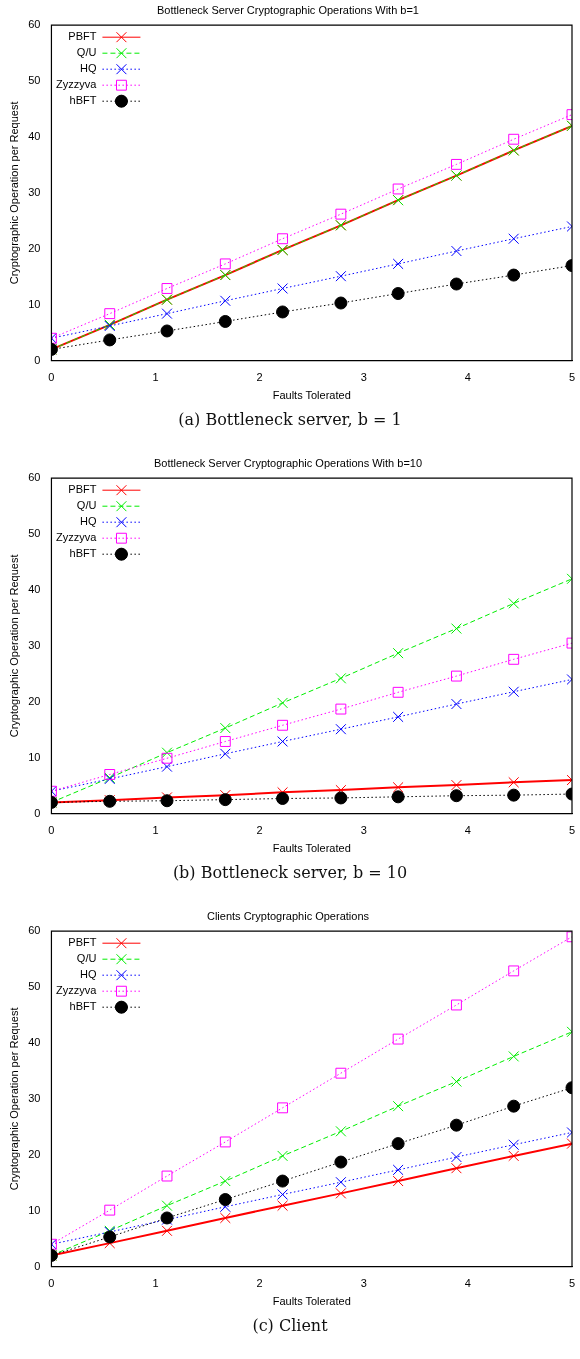 The width and height of the screenshot is (580, 1359). What do you see at coordinates (288, 462) in the screenshot?
I see `chart-title: Bottleneck Server Cryptographic Operations With b=10` at bounding box center [288, 462].